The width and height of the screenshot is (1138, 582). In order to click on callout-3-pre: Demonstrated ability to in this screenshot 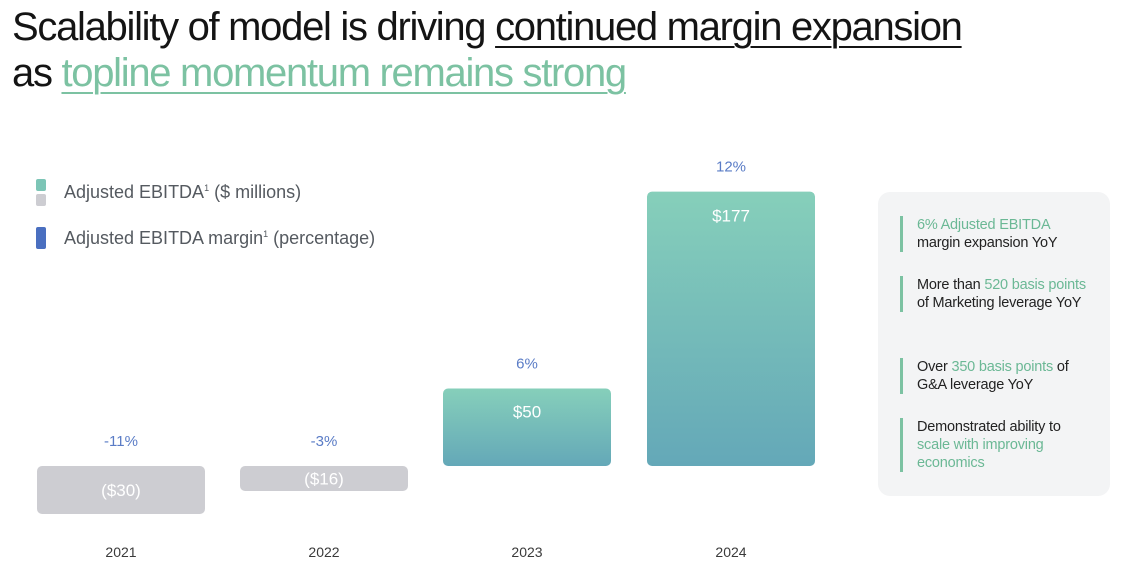, I will do `click(989, 427)`.